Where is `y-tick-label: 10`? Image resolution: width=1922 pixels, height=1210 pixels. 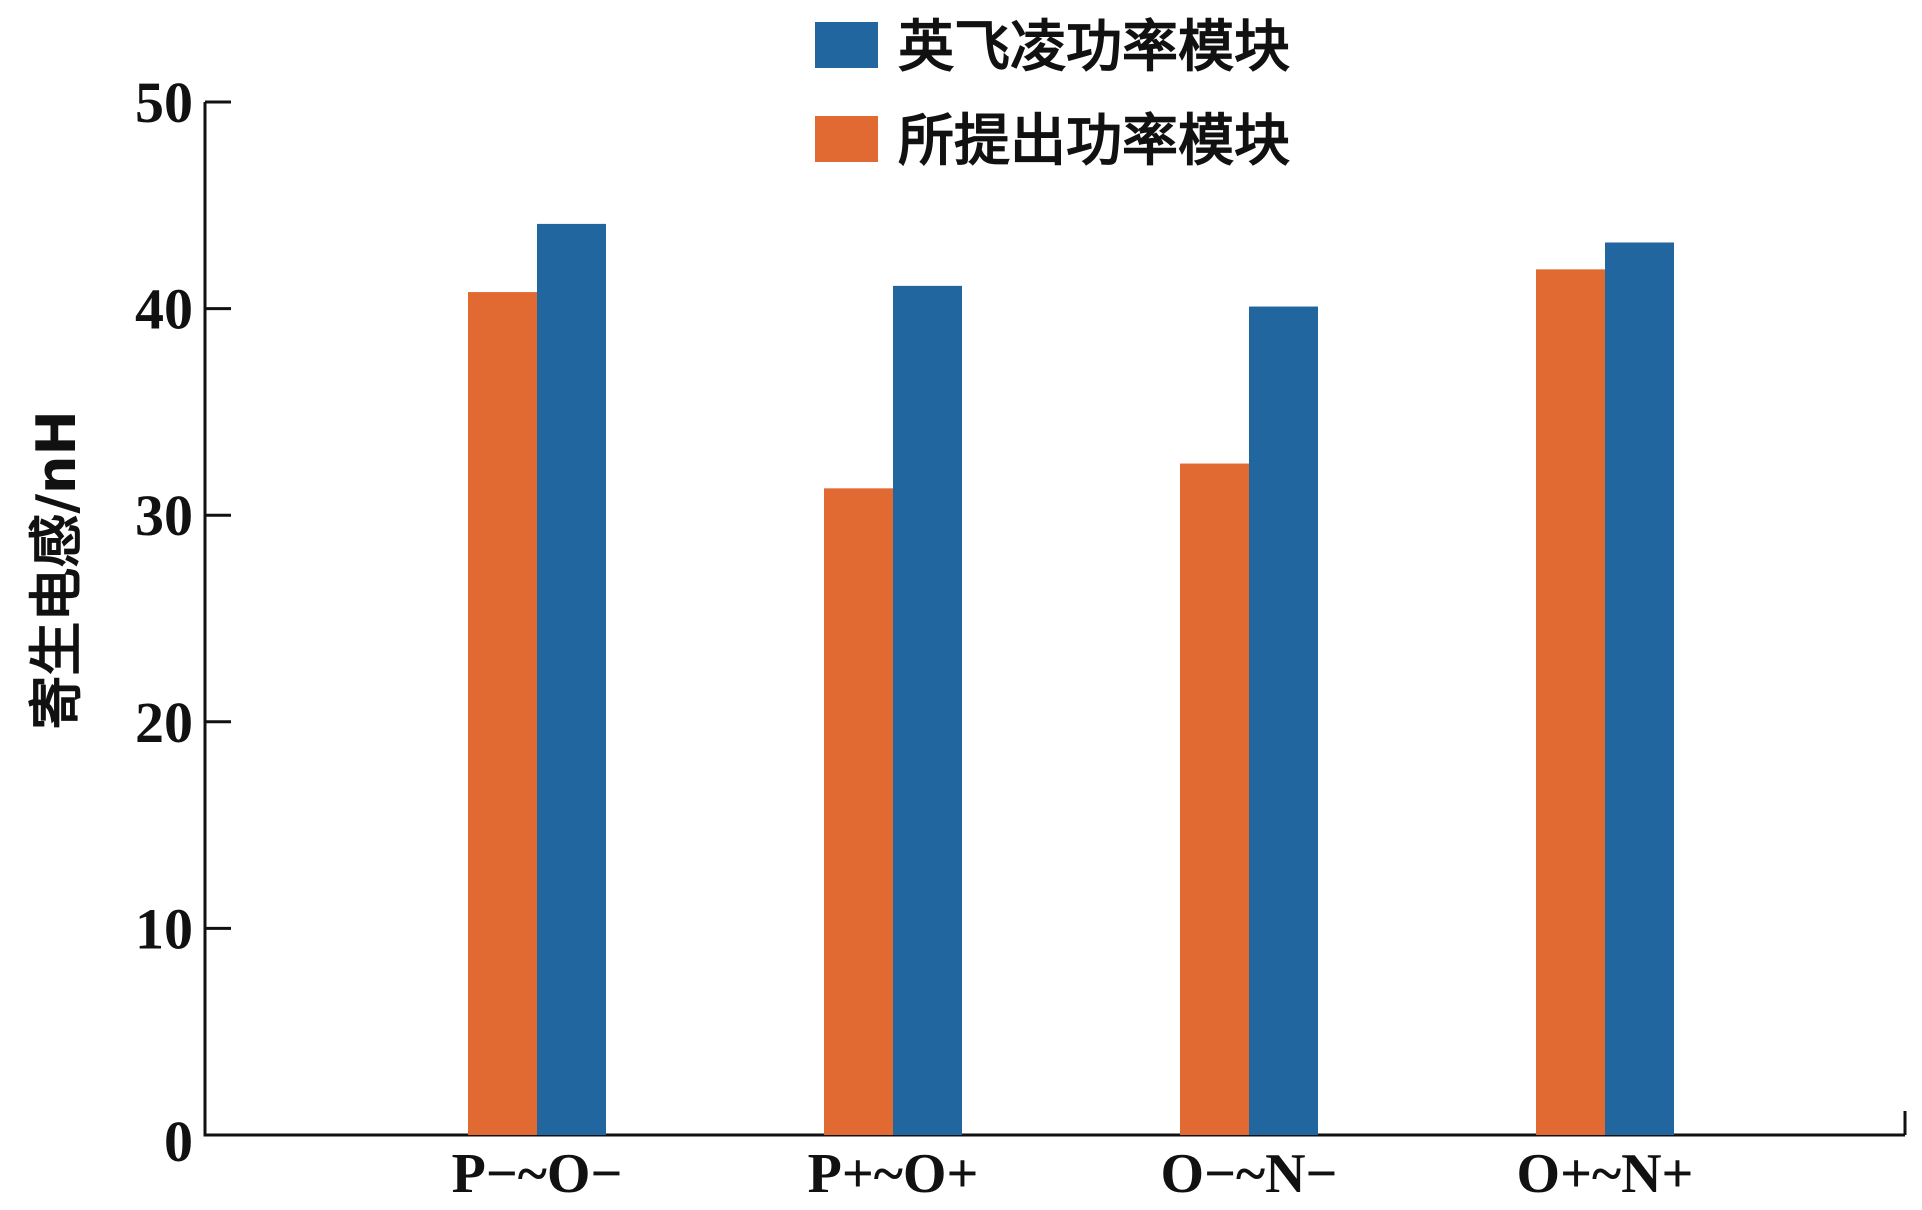 y-tick-label: 10 is located at coordinates (164, 928).